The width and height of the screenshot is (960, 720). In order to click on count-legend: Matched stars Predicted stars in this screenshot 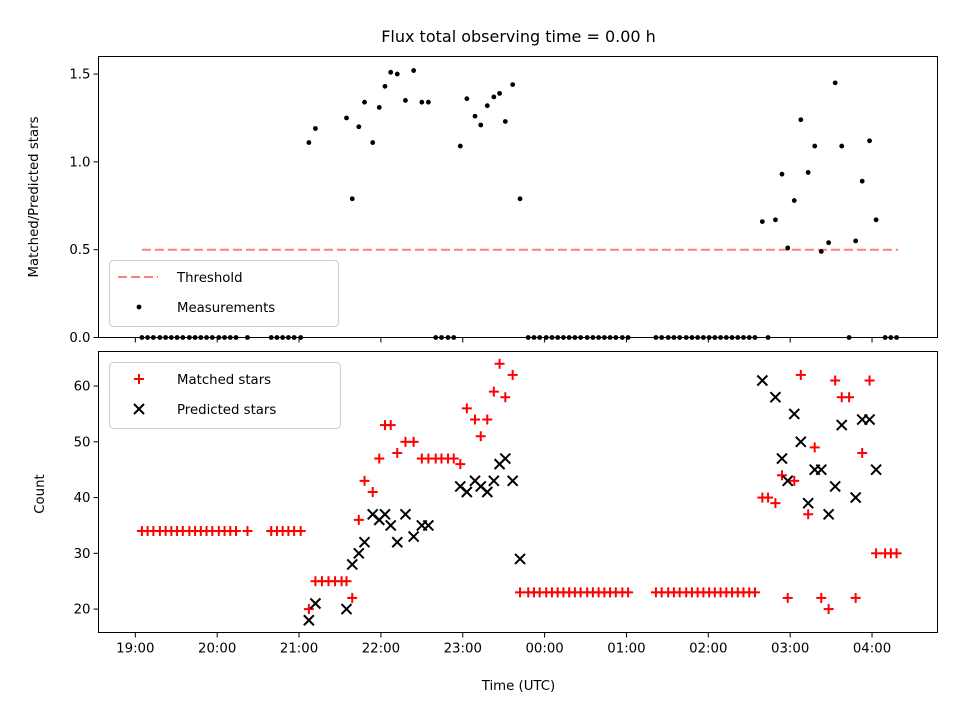, I will do `click(225, 395)`.